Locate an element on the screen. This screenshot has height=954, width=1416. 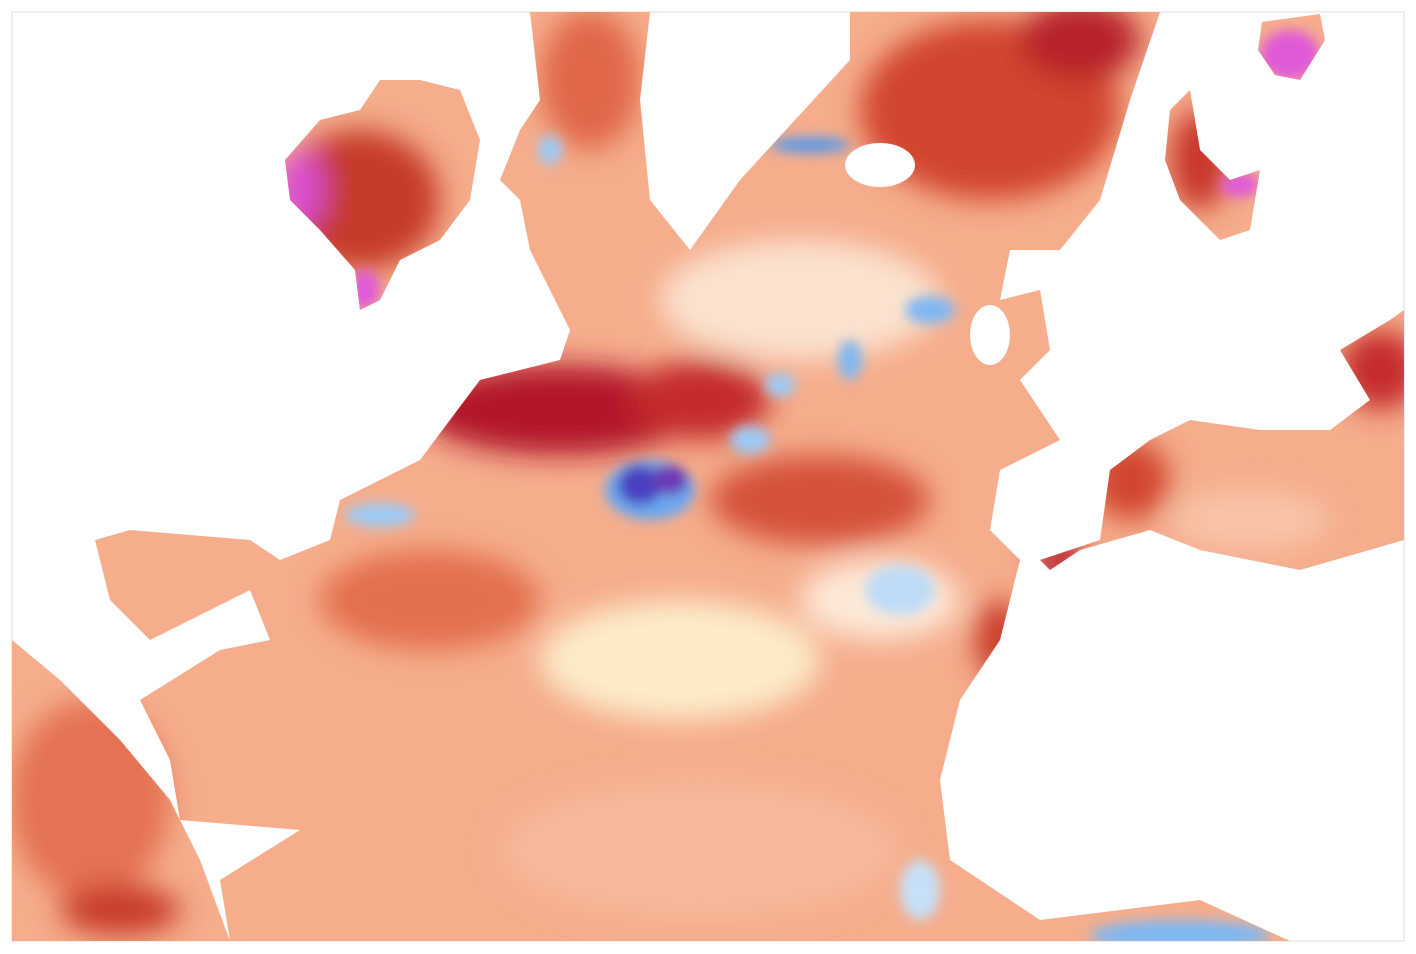
ireland is located at coordinates (990, 335).